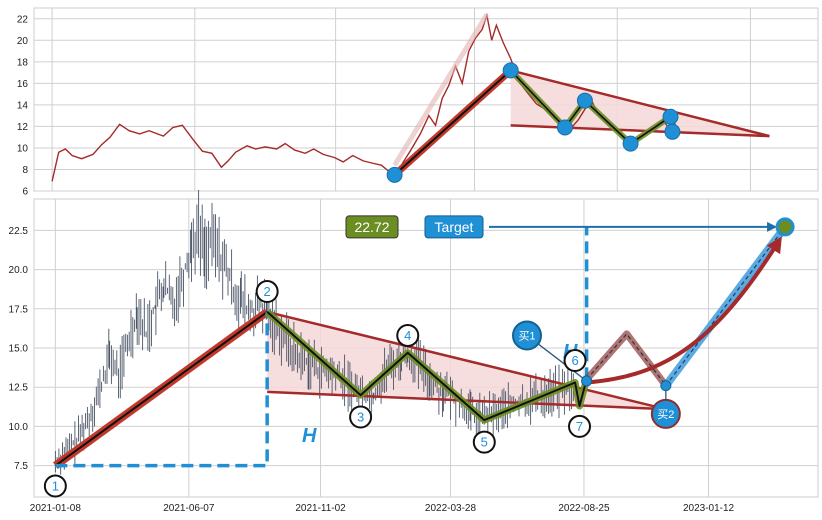  I want to click on target-value-label: 22.72, so click(371, 227).